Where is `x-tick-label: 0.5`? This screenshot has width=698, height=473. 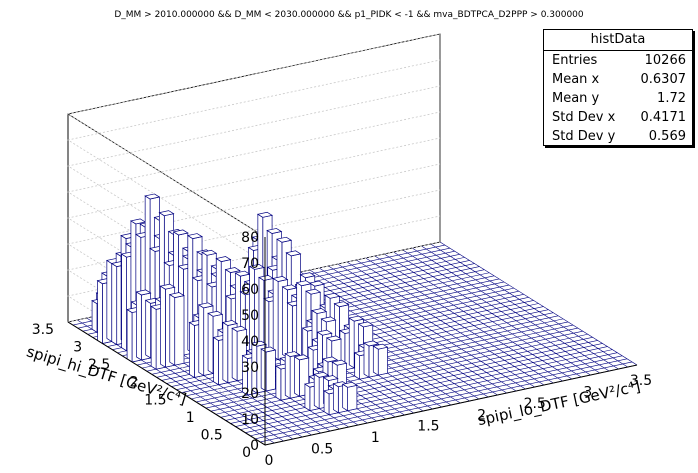 x-tick-label: 0.5 is located at coordinates (322, 450).